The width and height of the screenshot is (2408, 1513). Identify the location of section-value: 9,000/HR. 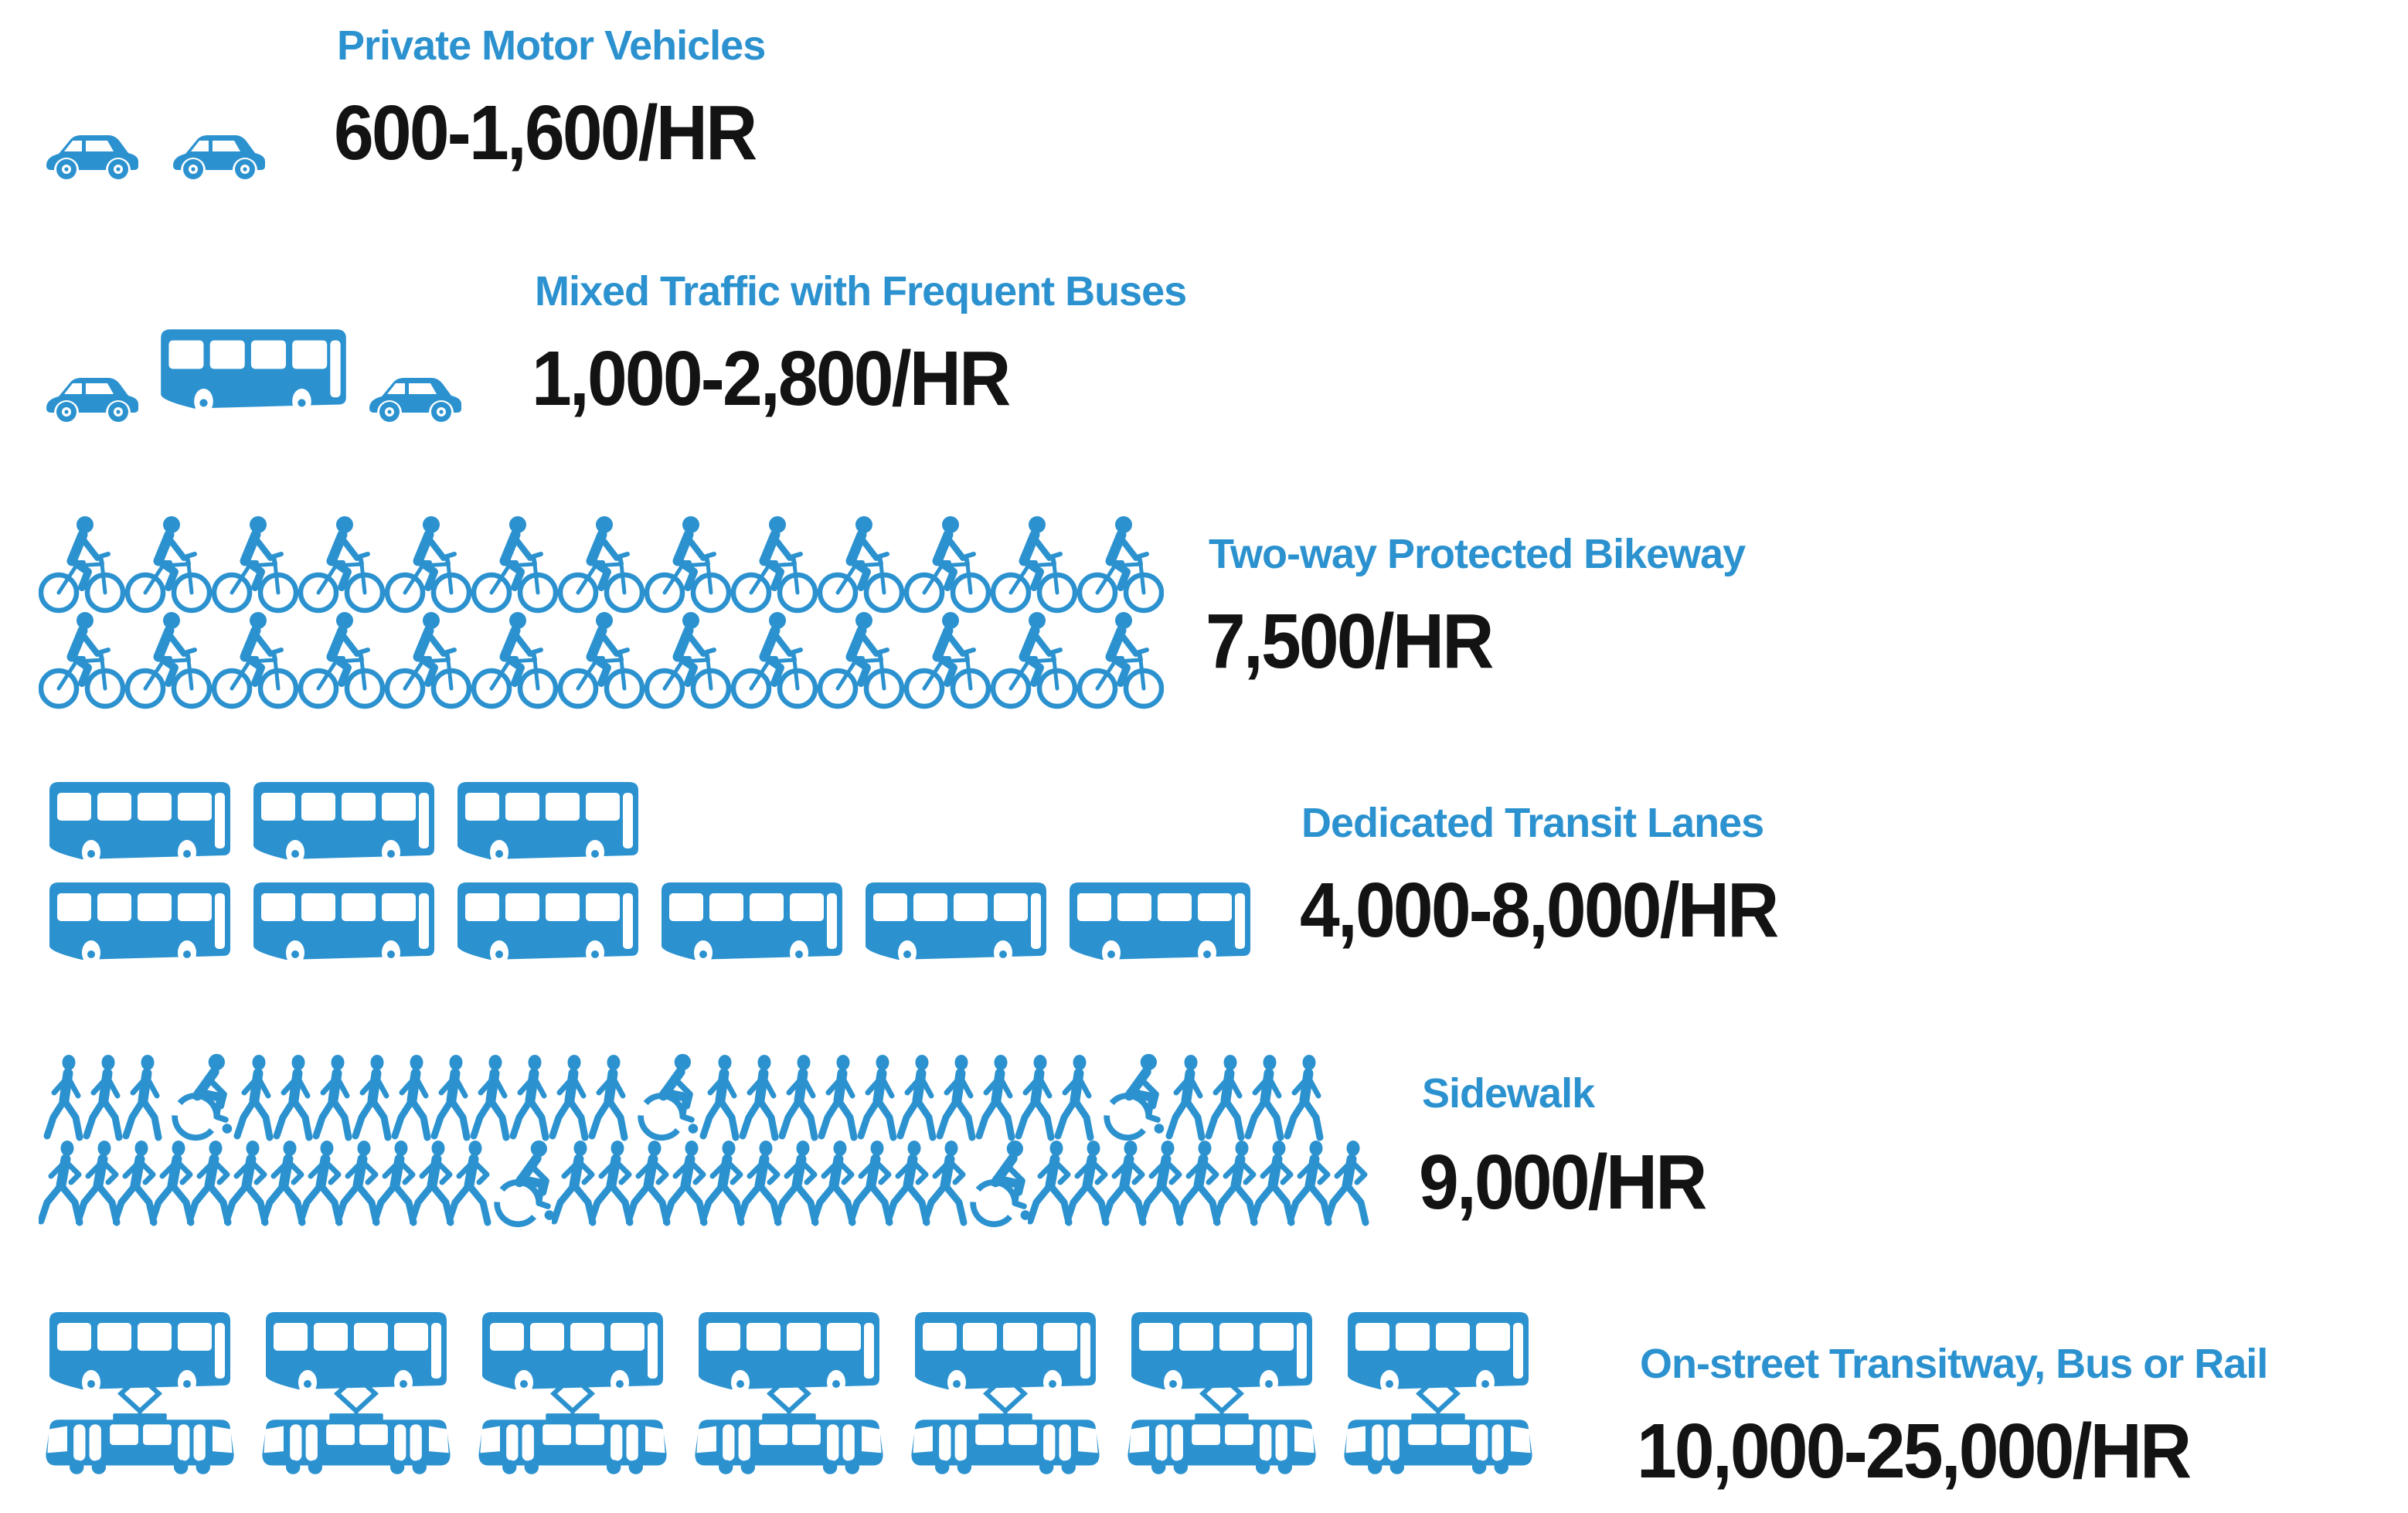
(1563, 1183).